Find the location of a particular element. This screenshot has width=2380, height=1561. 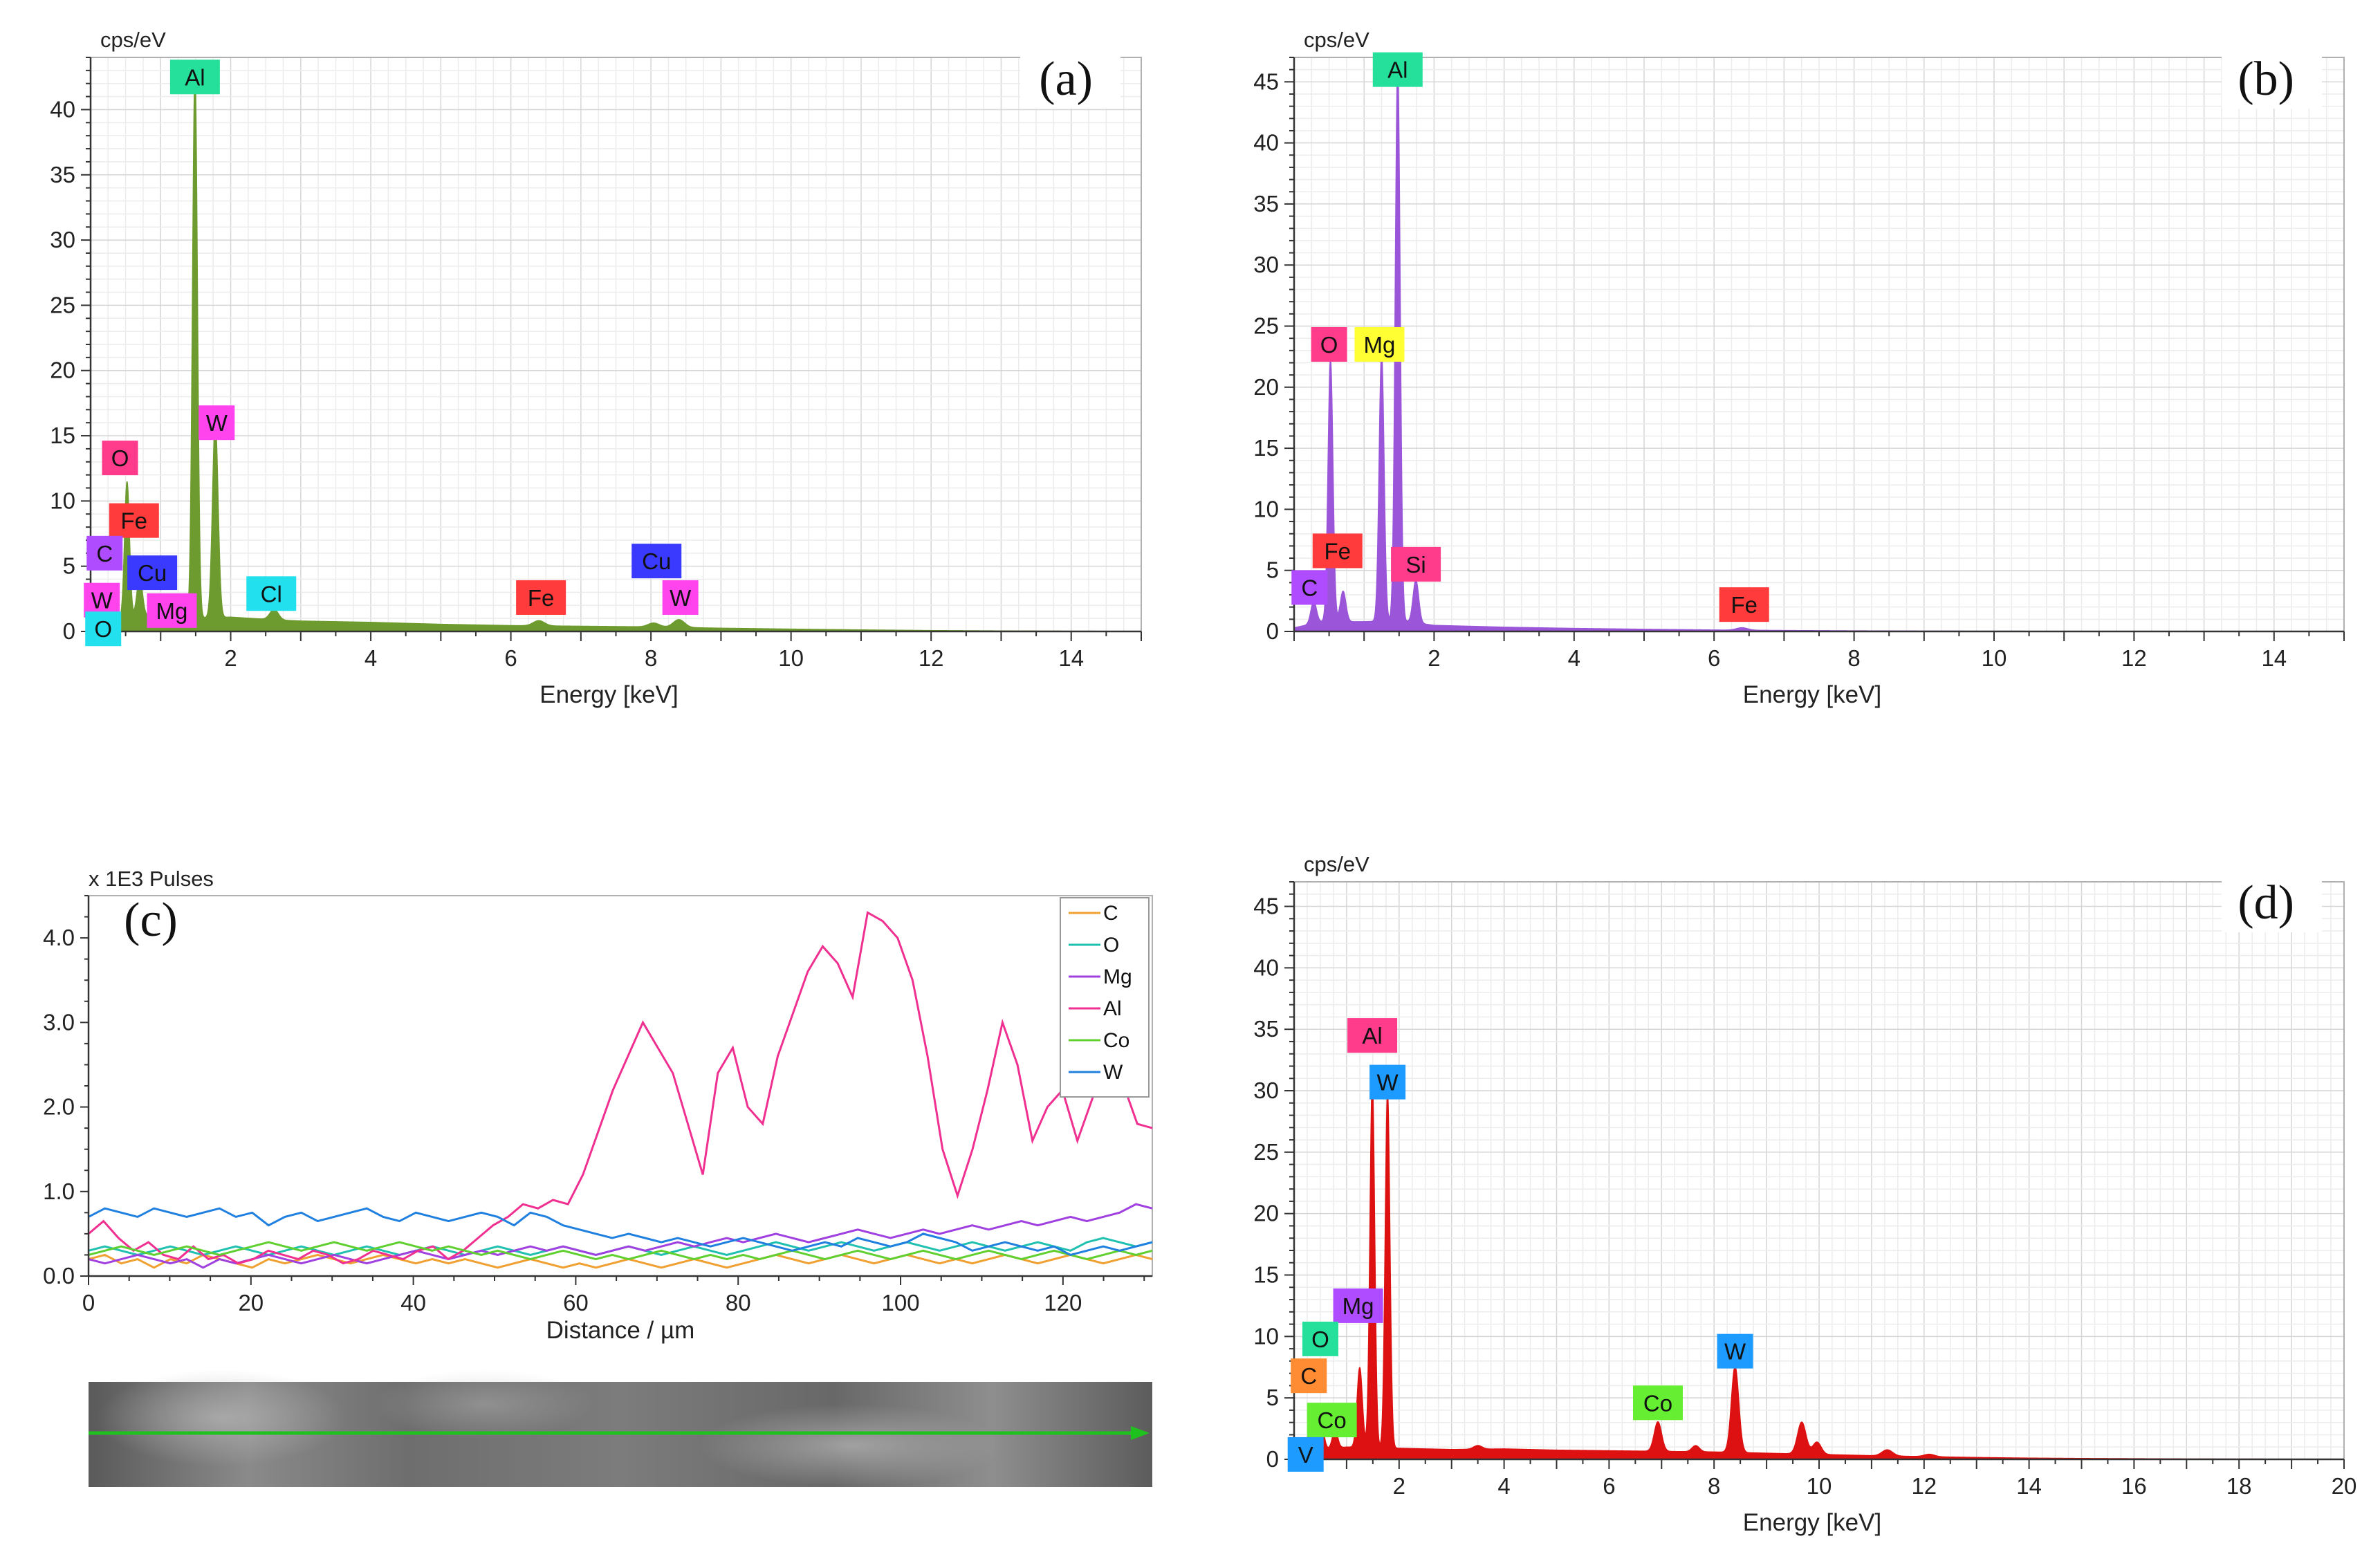

panel-a-x-tick-label: 2 is located at coordinates (230, 658).